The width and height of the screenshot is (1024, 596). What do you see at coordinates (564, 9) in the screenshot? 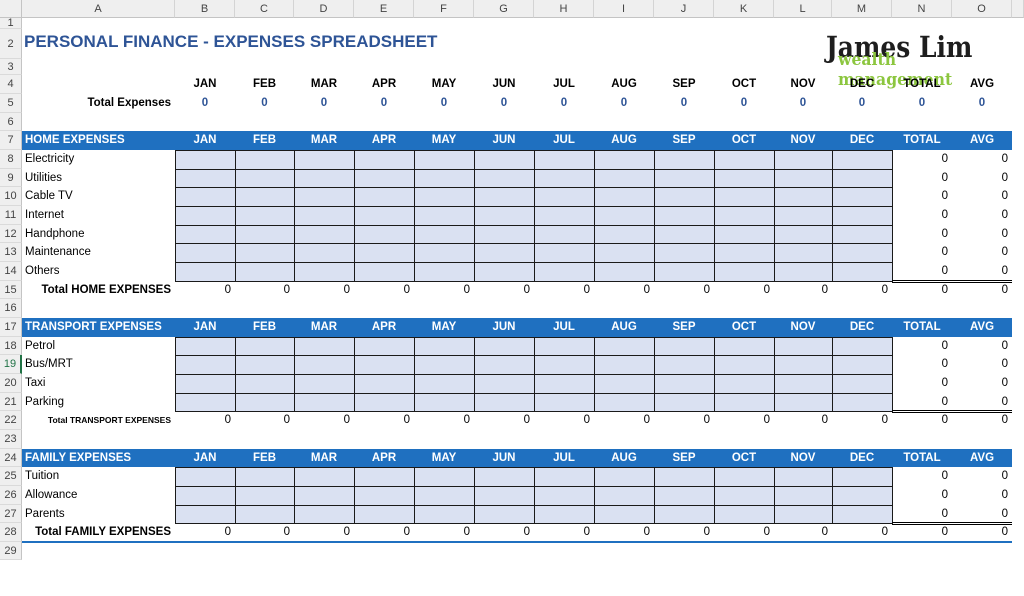
I see `column-header-h: H` at bounding box center [564, 9].